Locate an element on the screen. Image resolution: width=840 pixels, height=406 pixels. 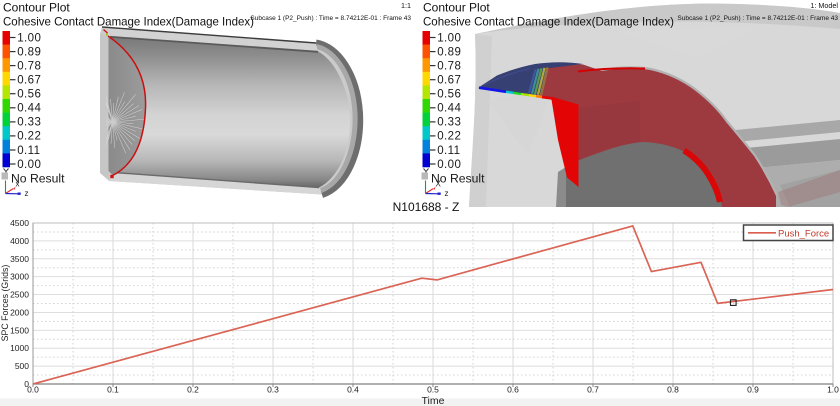
svg-text: 0.7 is located at coordinates (593, 390).